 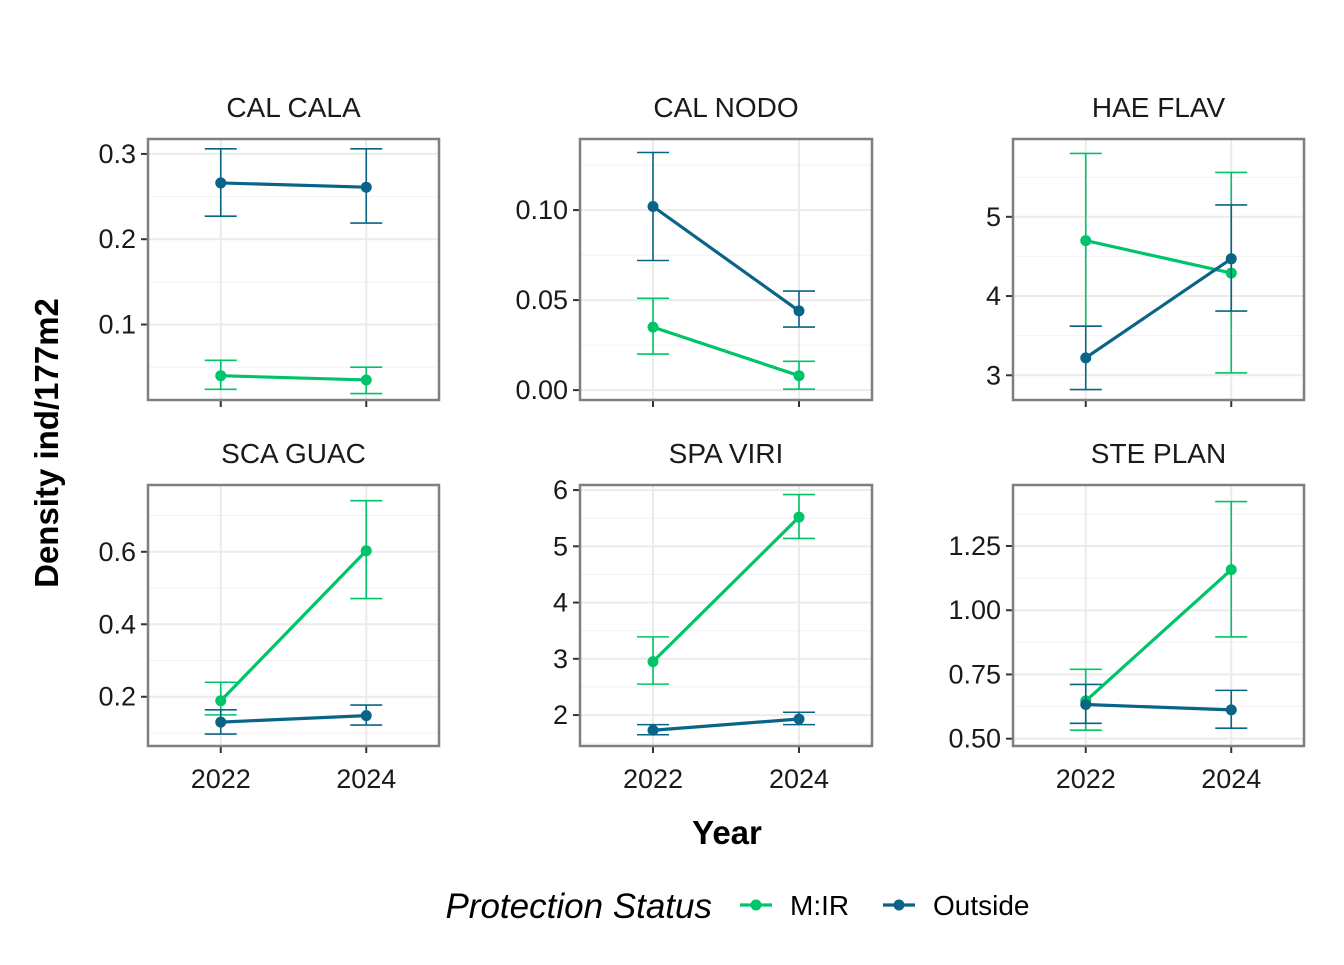 What do you see at coordinates (981, 905) in the screenshot?
I see `legend-label: Outside` at bounding box center [981, 905].